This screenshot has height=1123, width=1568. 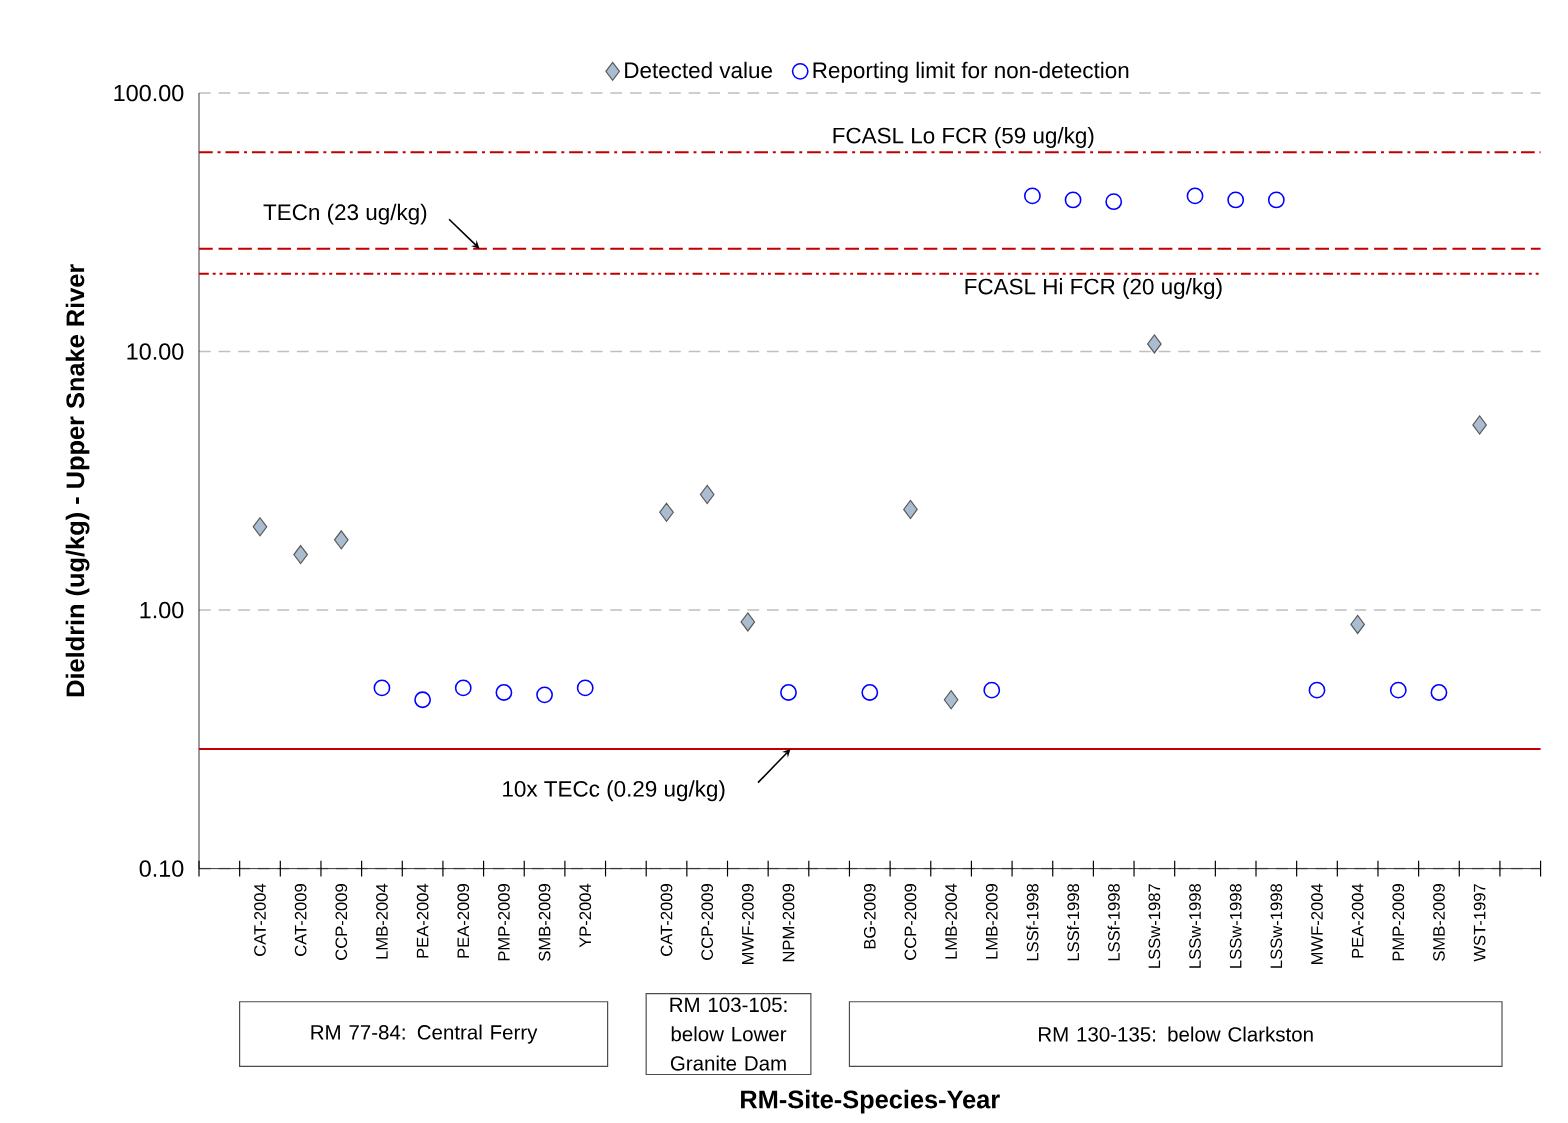 What do you see at coordinates (162, 610) in the screenshot?
I see `y-tick-label: 1.00` at bounding box center [162, 610].